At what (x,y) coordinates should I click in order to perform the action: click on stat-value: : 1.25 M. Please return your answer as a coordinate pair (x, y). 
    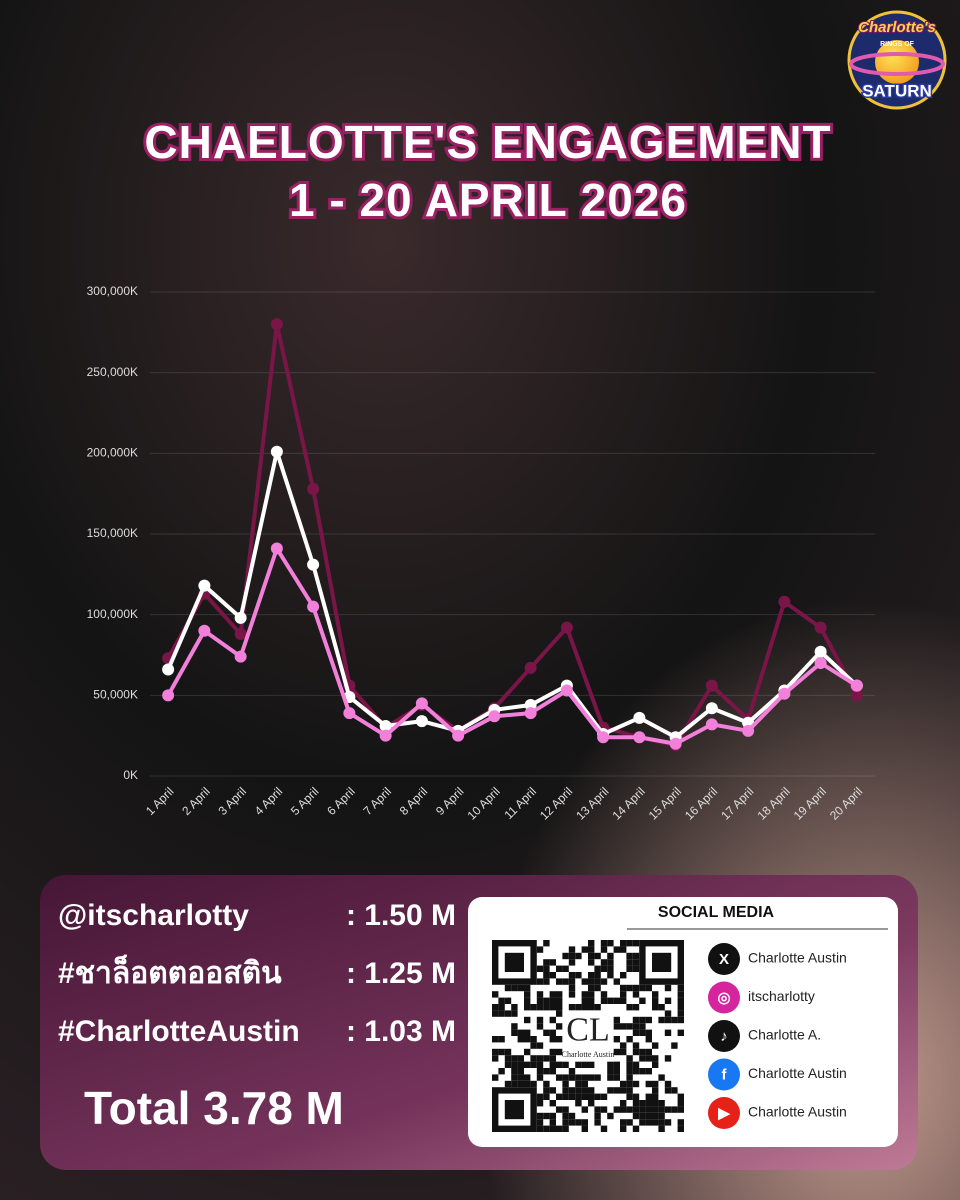
    Looking at the image, I should click on (401, 973).